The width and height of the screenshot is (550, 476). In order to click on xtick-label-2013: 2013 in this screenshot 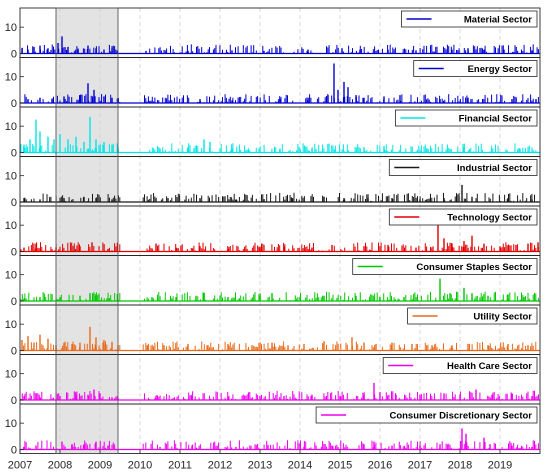, I will do `click(260, 466)`.